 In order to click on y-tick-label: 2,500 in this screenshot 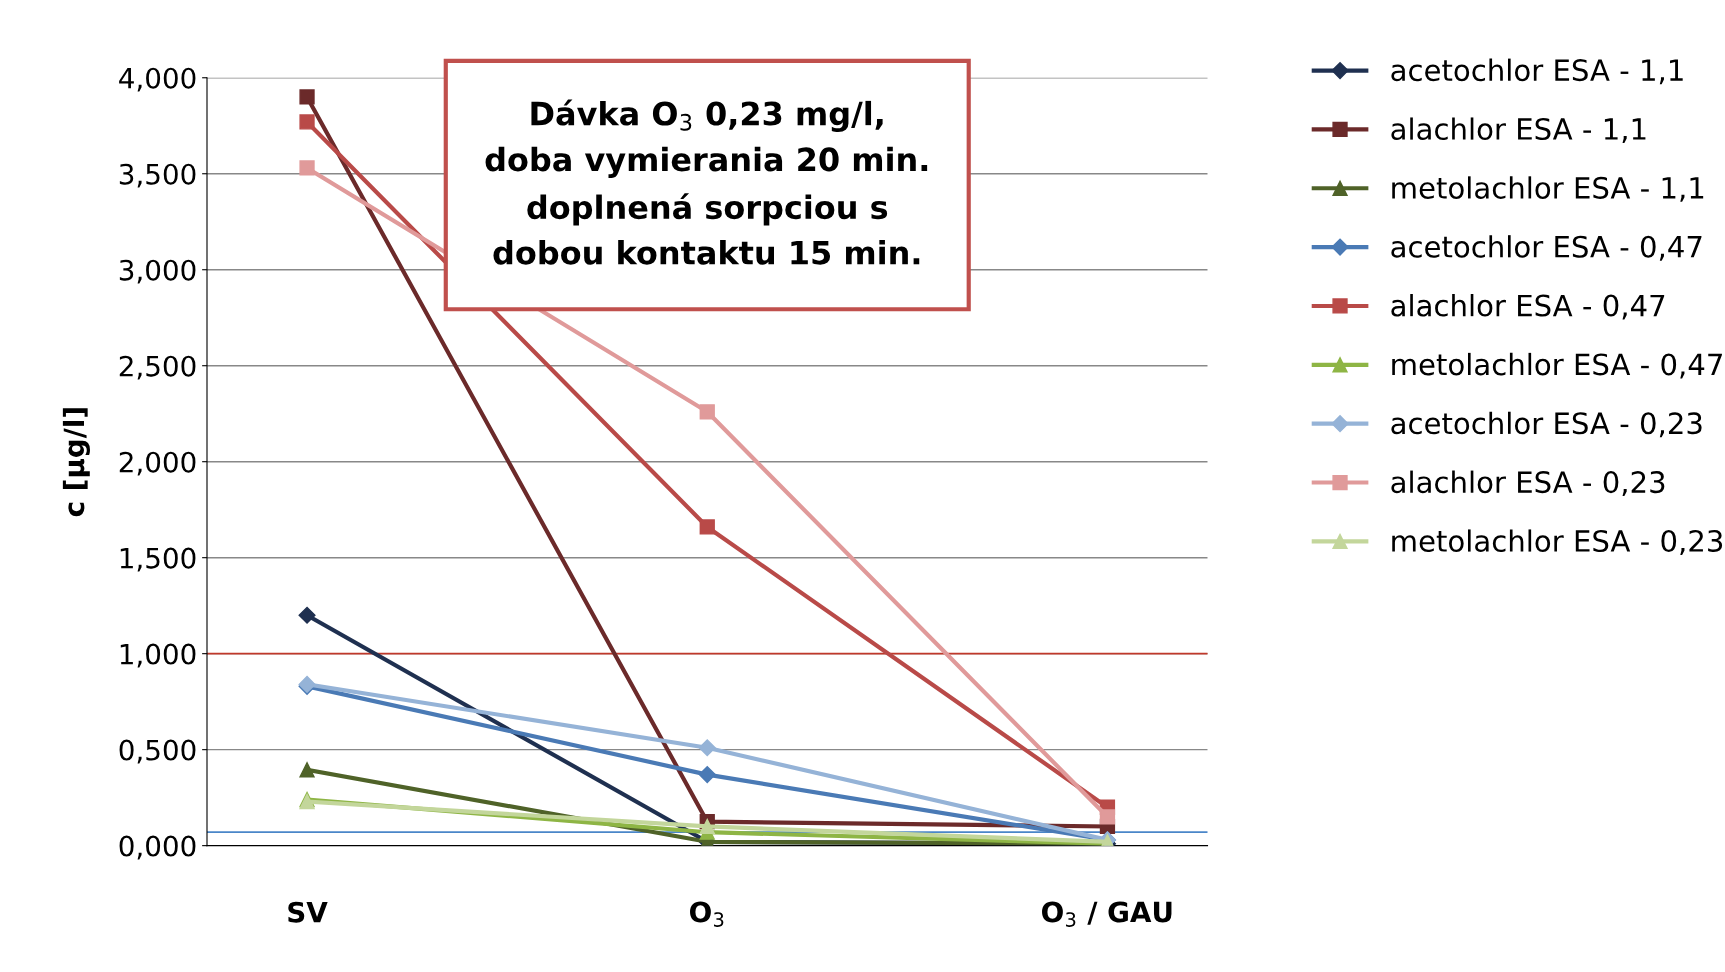, I will do `click(157, 367)`.